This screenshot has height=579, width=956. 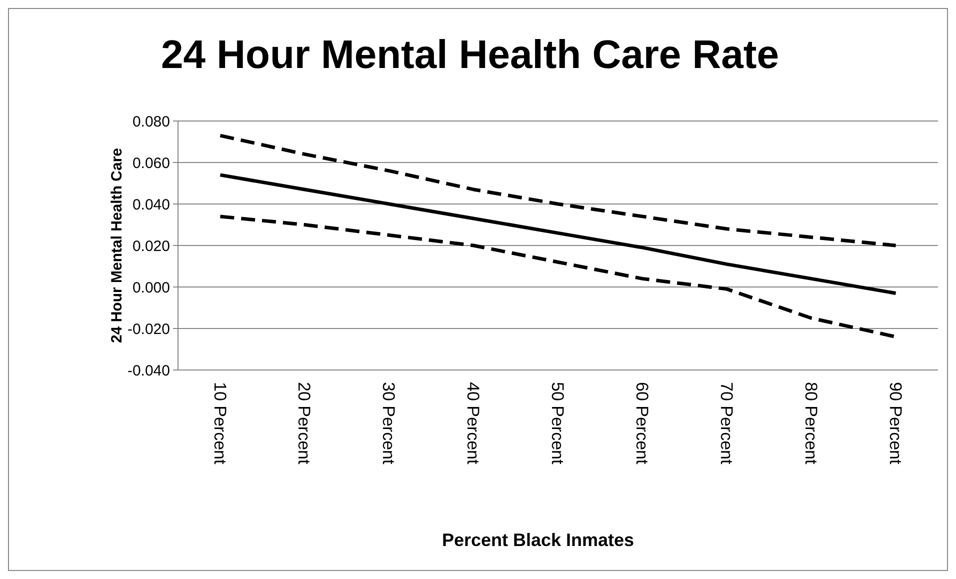 I want to click on x-tick-label: 70 Percent, so click(x=726, y=423).